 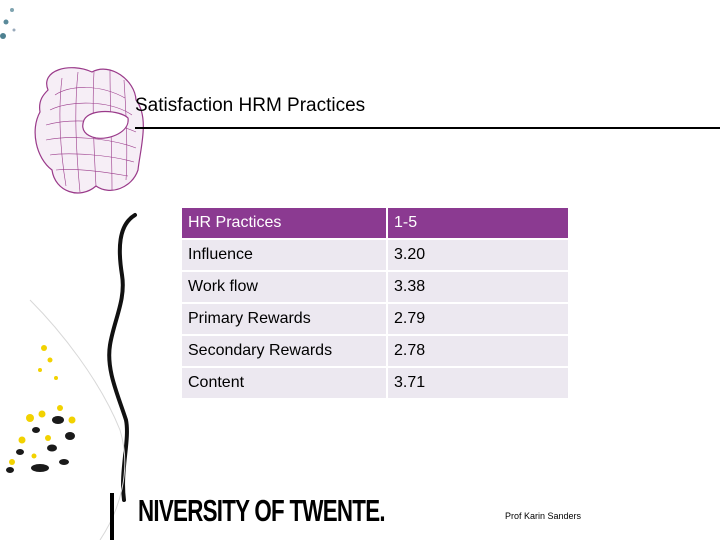 I want to click on author-label: Prof Karin Sanders, so click(x=543, y=516).